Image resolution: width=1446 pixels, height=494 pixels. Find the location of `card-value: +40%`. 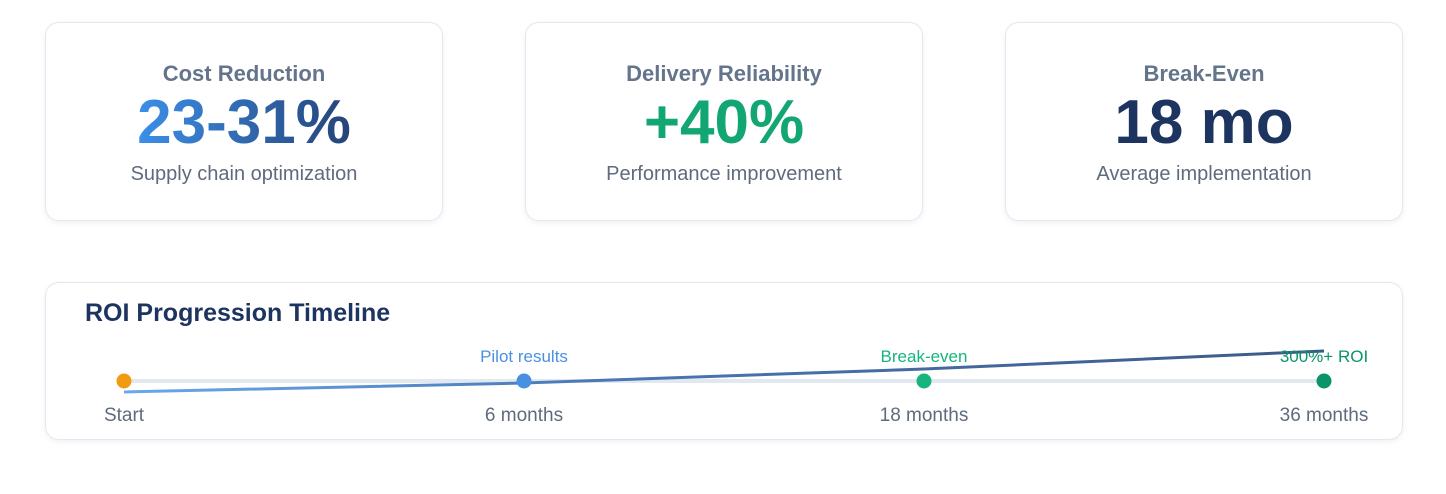

card-value: +40% is located at coordinates (724, 122).